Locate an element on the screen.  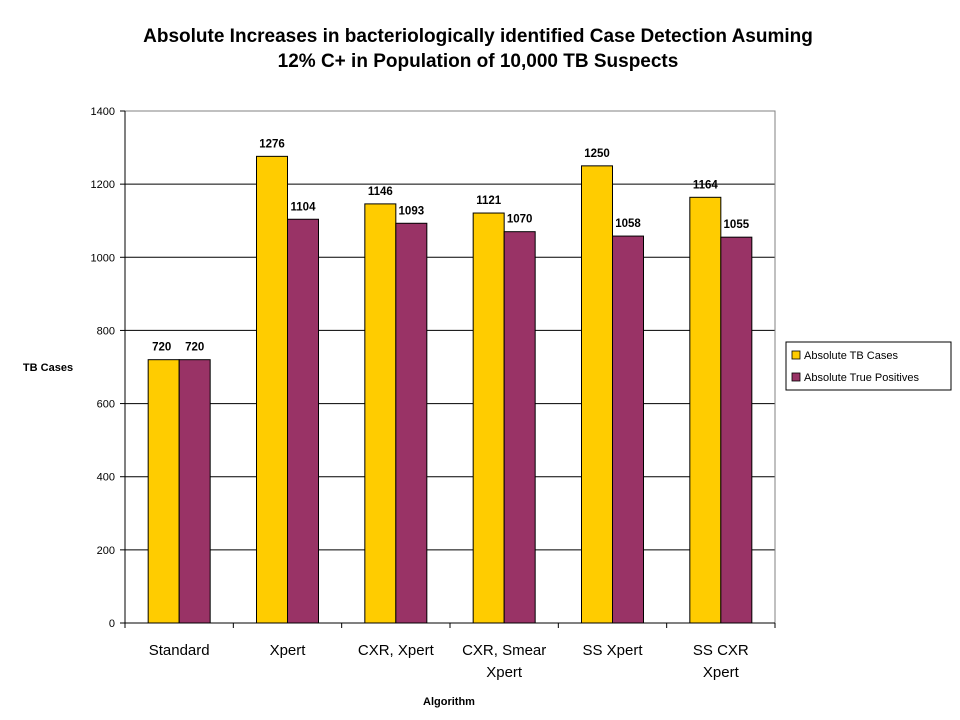
x-tick-label: Standard is located at coordinates (179, 650).